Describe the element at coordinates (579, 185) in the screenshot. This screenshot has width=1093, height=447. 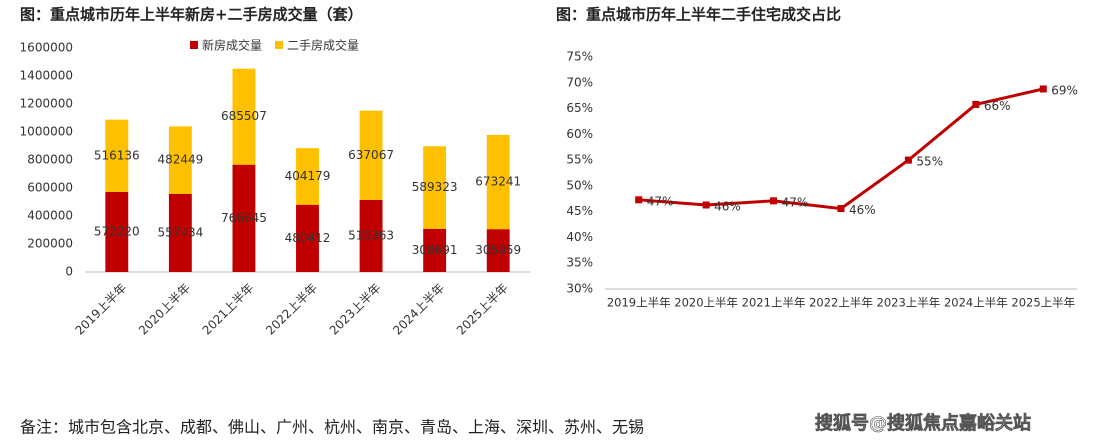
I see `y-tick-label: 50%` at that location.